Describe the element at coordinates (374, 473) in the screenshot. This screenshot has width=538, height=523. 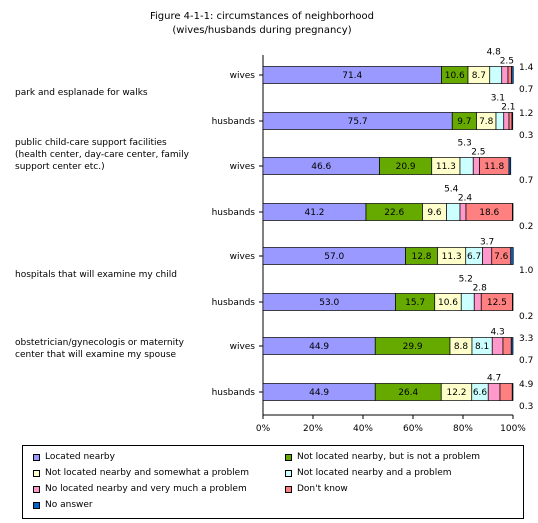
I see `legend-label: Not located nearby and a problem` at that location.